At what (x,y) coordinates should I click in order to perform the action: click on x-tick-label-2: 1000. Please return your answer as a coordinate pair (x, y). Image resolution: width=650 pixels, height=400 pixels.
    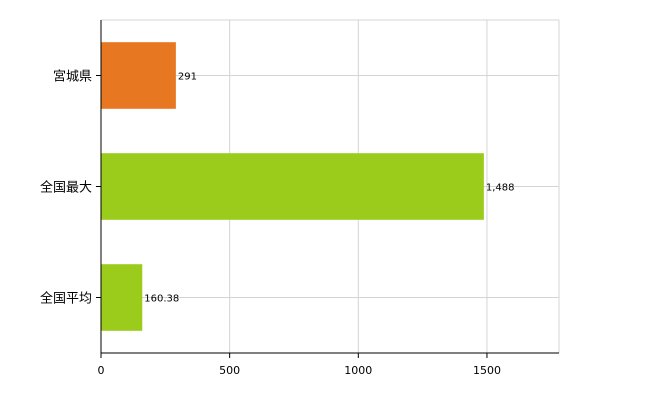
    Looking at the image, I should click on (358, 370).